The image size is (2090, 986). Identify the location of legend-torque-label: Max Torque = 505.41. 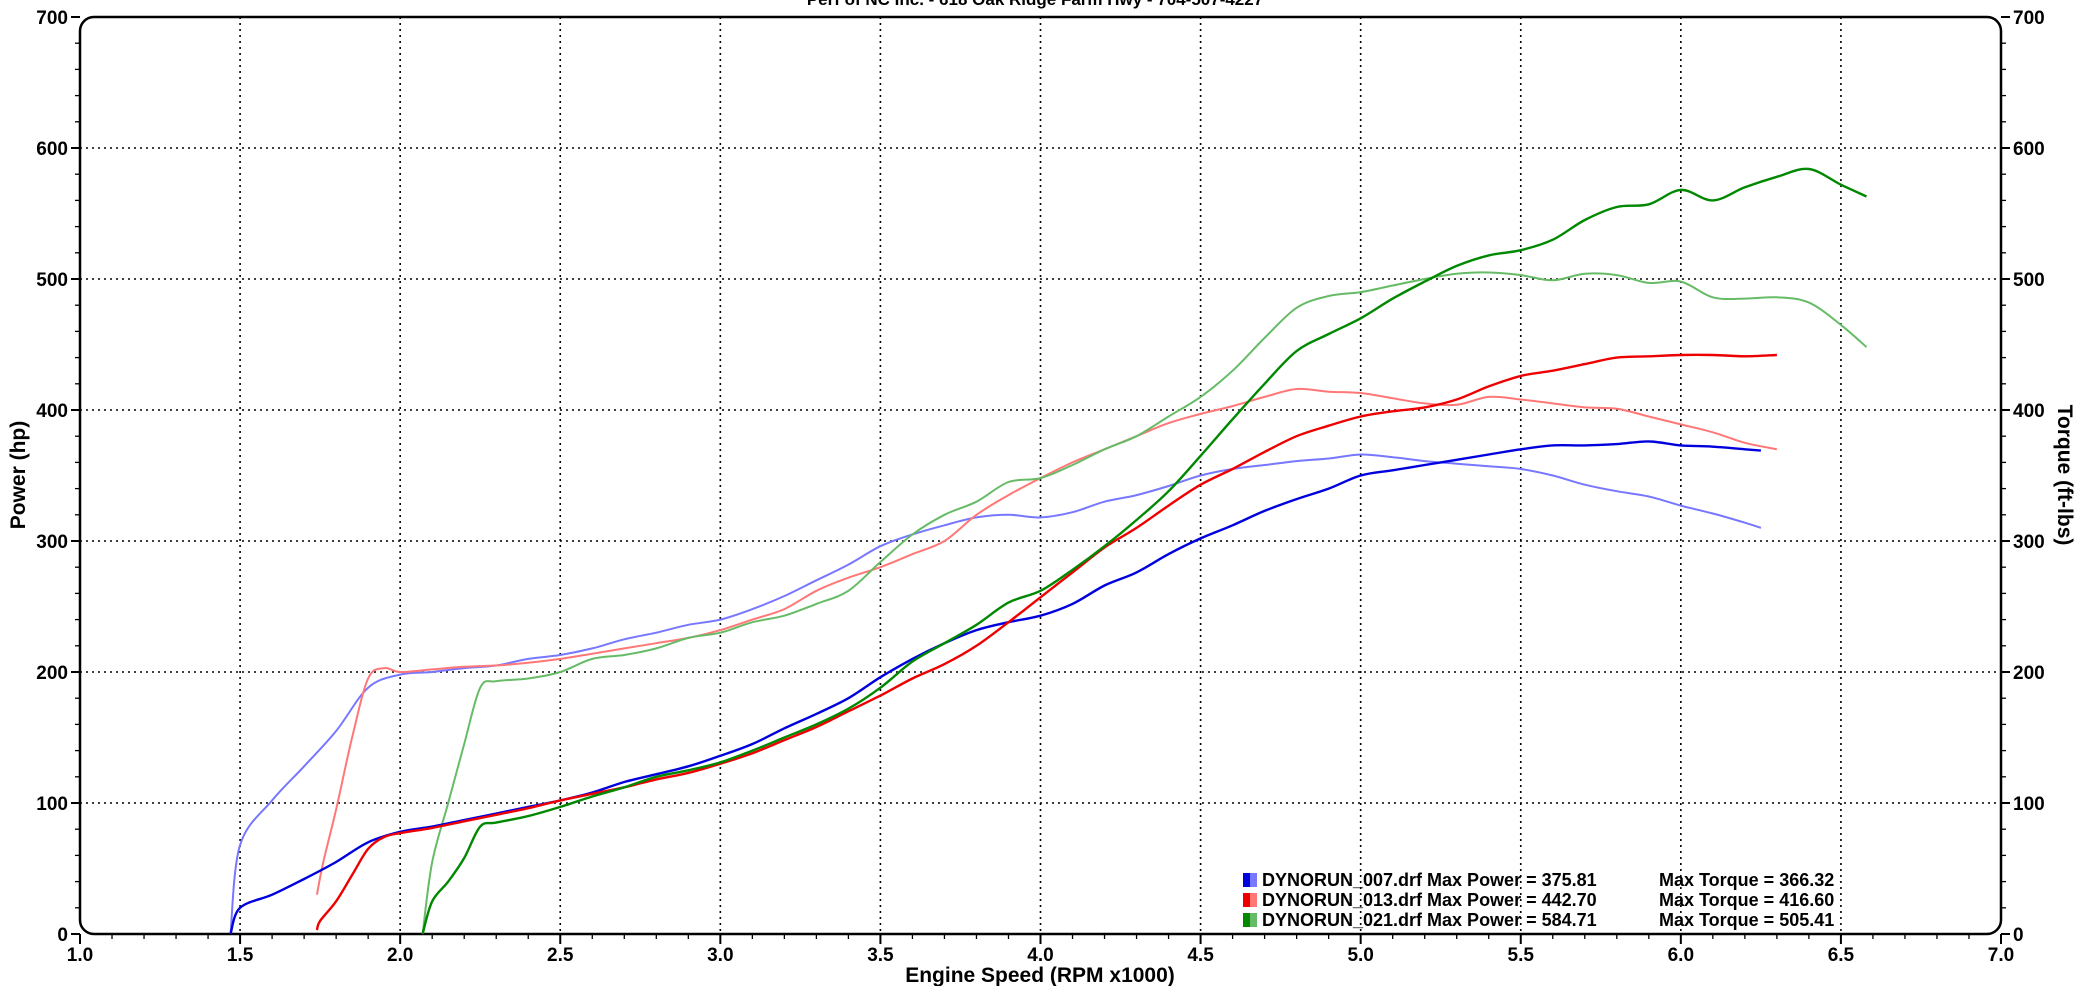
(1746, 920).